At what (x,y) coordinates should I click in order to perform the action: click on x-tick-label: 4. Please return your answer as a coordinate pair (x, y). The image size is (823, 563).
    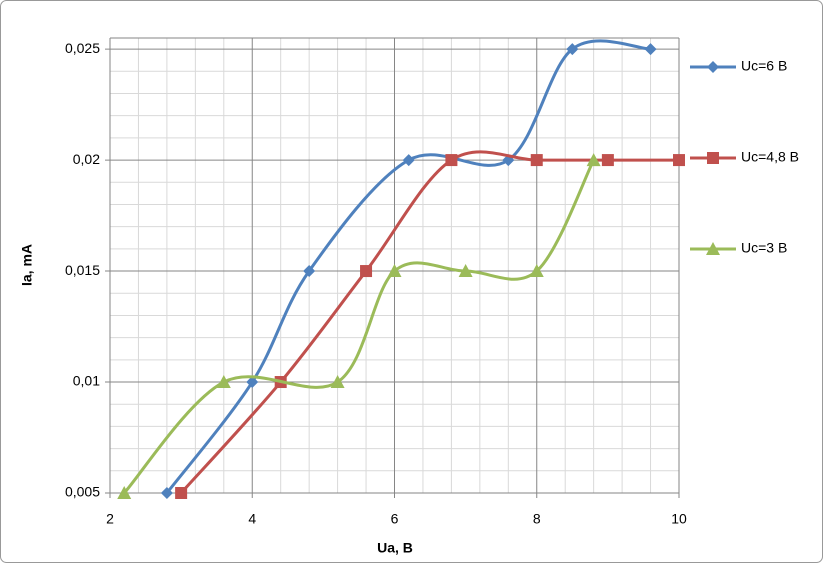
    Looking at the image, I should click on (252, 519).